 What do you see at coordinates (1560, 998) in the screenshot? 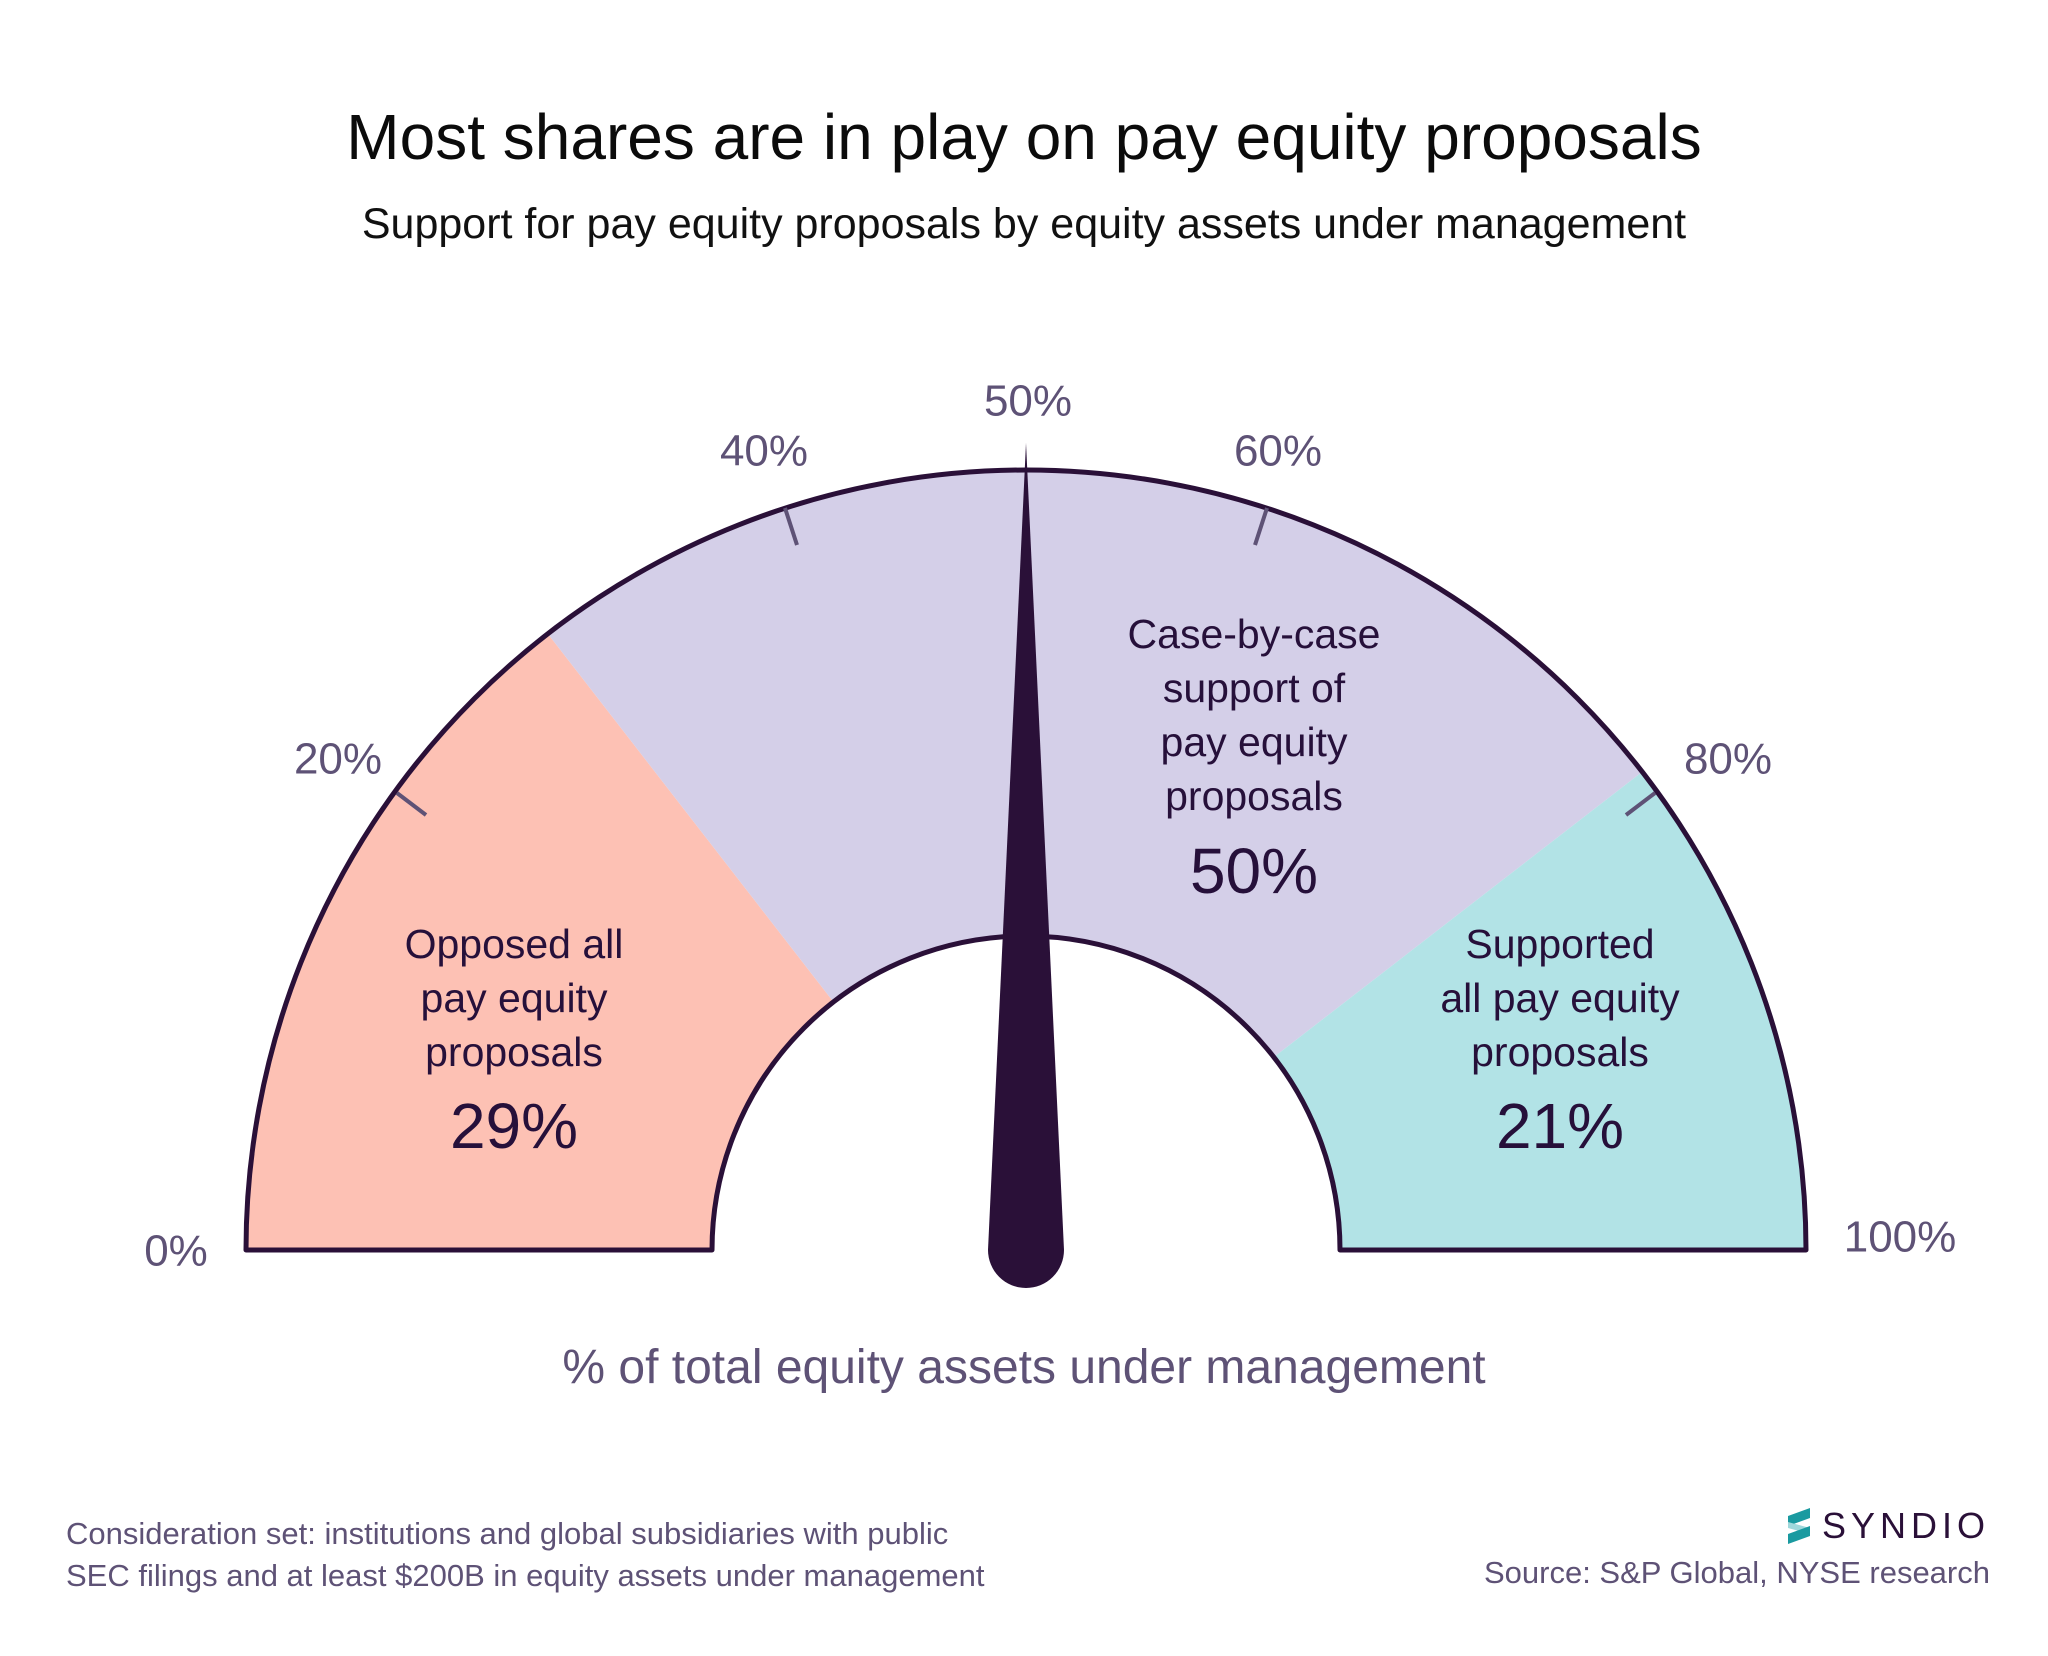
I see `svg-text: all pay equity` at bounding box center [1560, 998].